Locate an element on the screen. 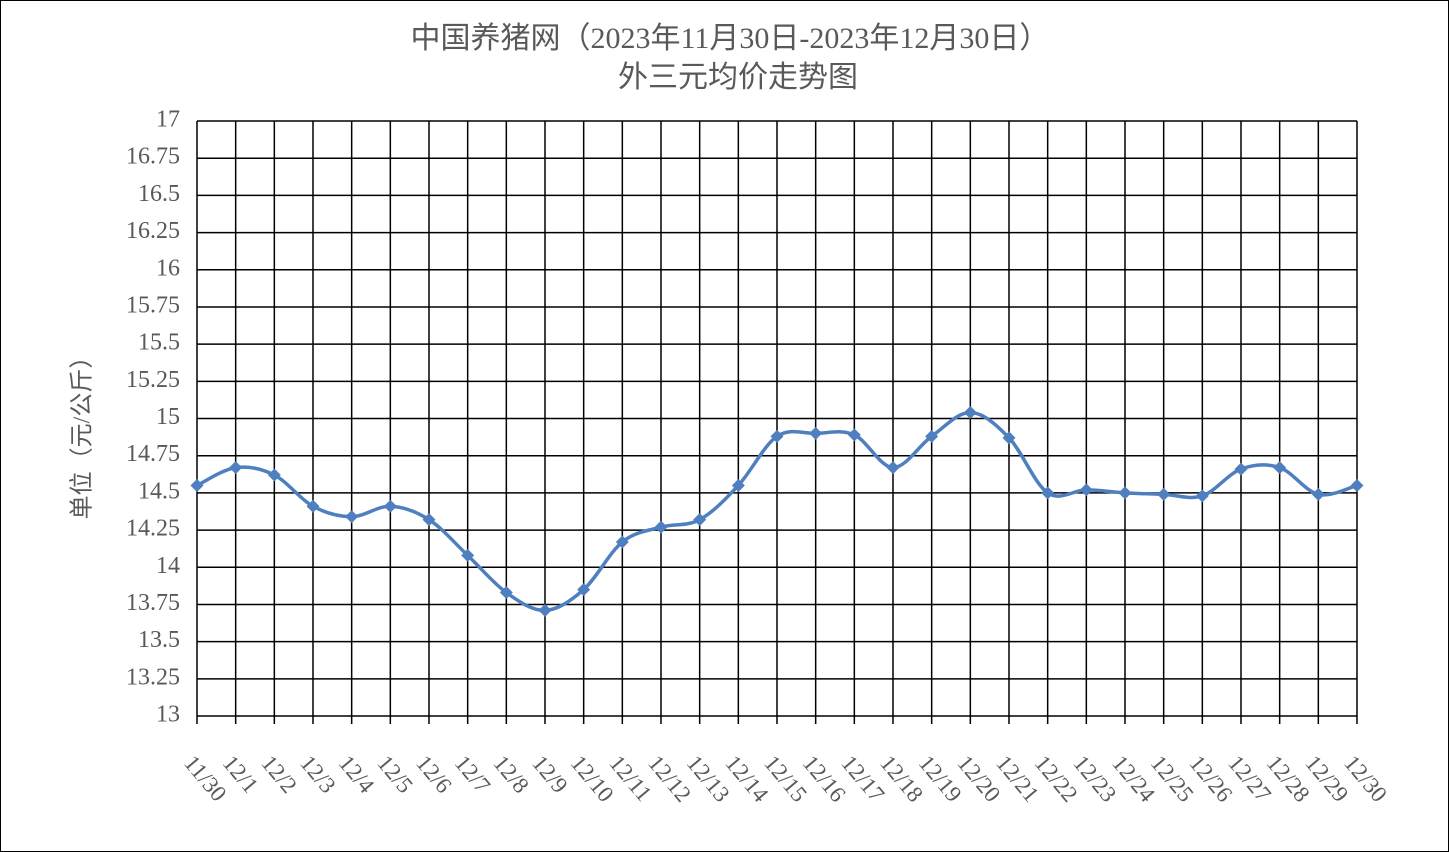 The image size is (1449, 852). x-tick-label: 12/14 is located at coordinates (746, 779).